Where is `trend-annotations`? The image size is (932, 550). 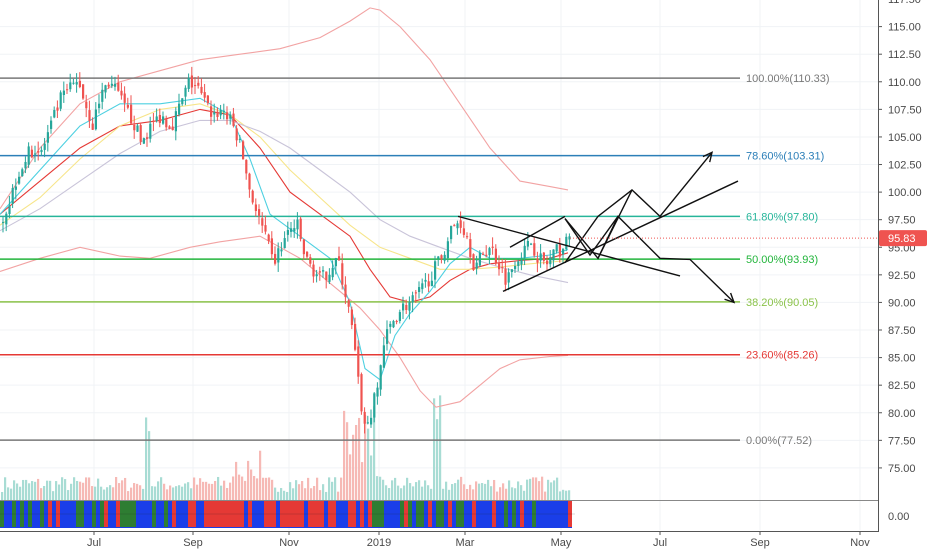 trend-annotations is located at coordinates (598, 227).